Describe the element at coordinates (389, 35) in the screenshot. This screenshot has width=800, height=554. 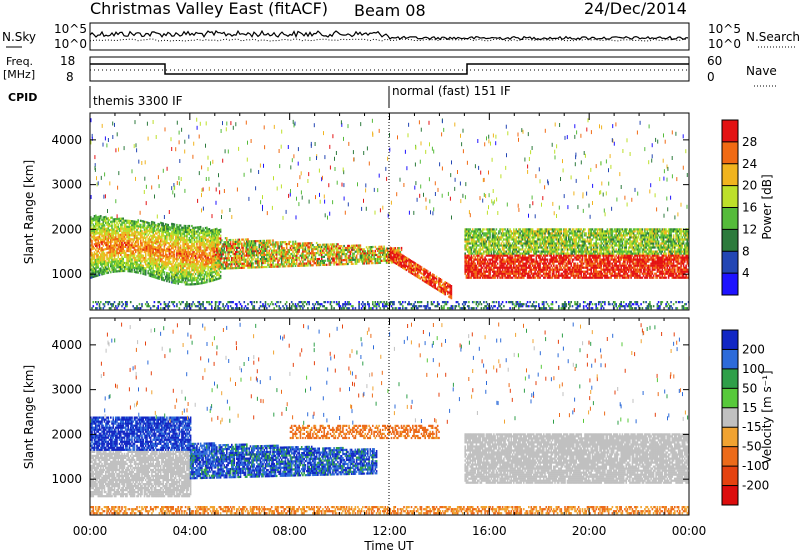
I see `nsky-line` at that location.